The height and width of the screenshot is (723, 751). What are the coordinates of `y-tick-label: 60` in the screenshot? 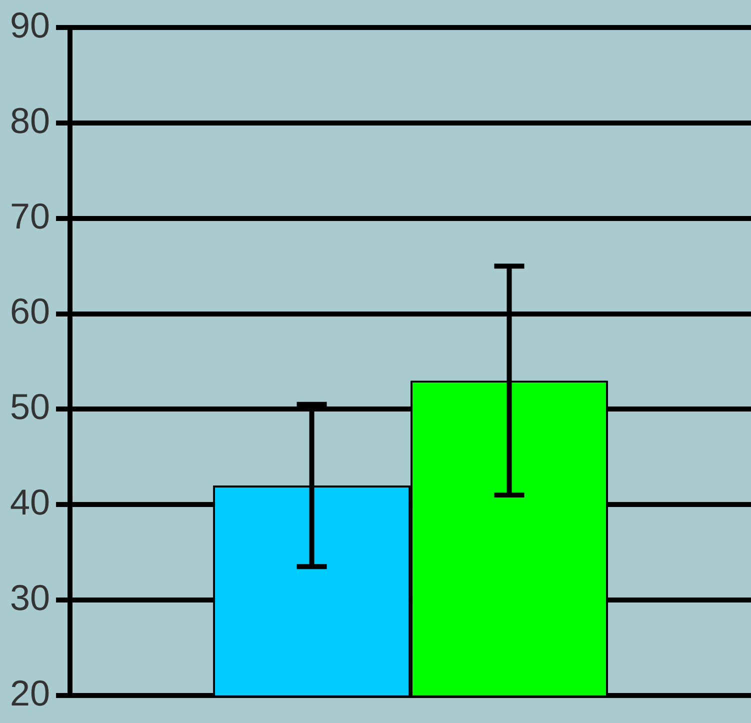 It's located at (30, 311).